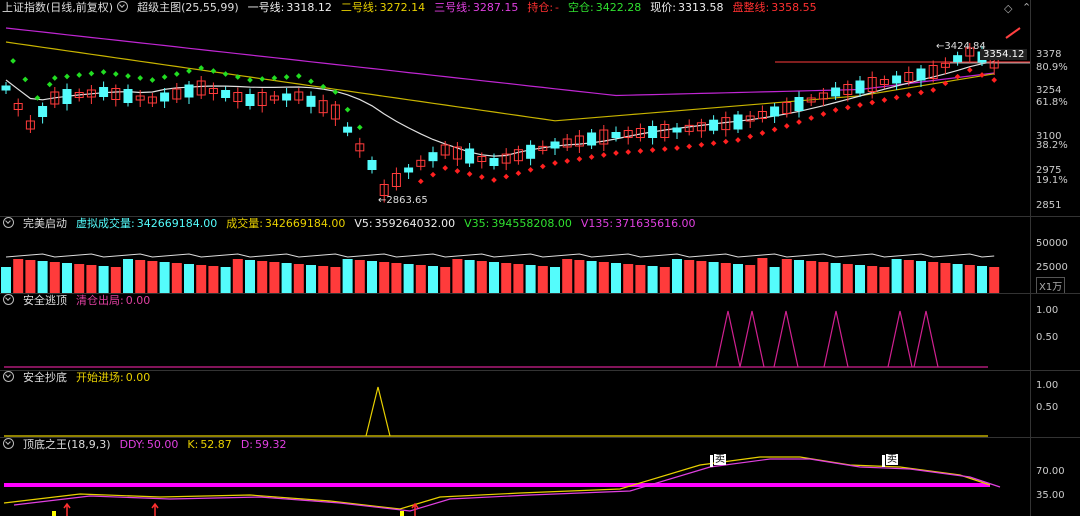 This screenshot has height=516, width=1080. I want to click on king-settings-icon, so click(8, 443).